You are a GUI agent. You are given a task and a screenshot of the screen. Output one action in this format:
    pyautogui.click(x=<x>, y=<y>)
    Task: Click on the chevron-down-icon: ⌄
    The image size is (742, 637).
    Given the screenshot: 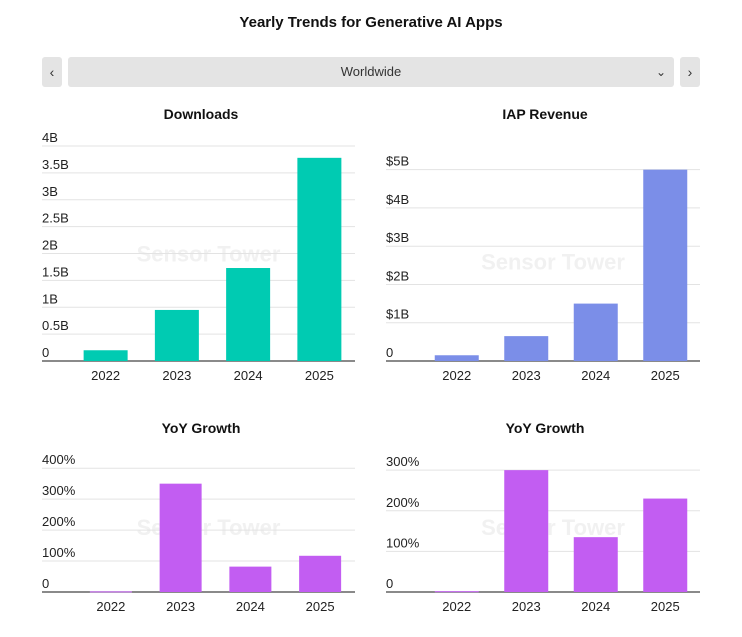 What is the action you would take?
    pyautogui.click(x=660, y=72)
    